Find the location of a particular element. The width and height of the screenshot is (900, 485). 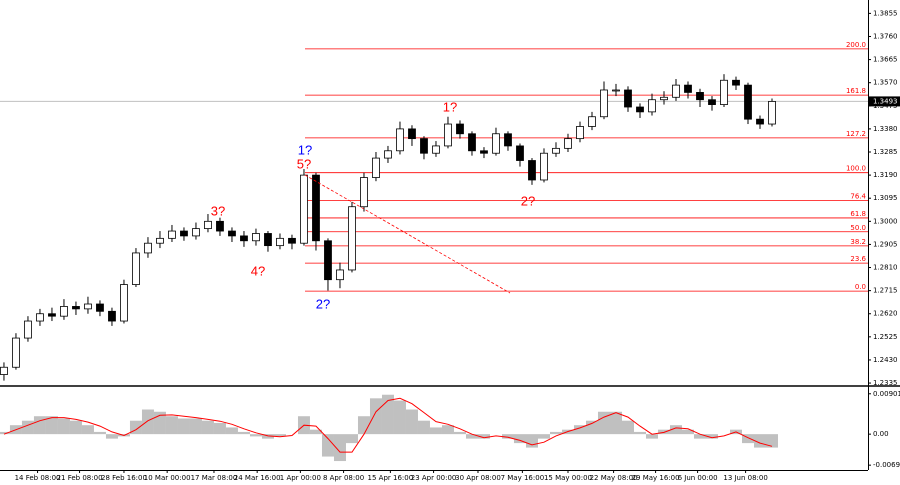

x-tick-label: 6 Jun 00:00 is located at coordinates (698, 478).